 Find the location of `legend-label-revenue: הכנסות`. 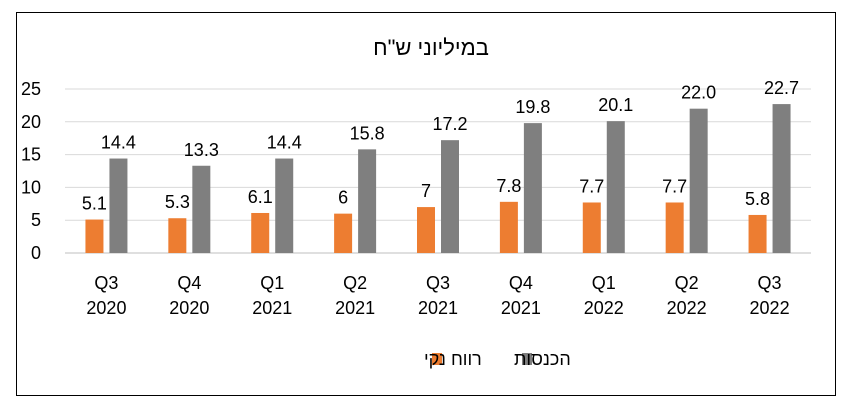

legend-label-revenue: הכנסות is located at coordinates (542, 359).